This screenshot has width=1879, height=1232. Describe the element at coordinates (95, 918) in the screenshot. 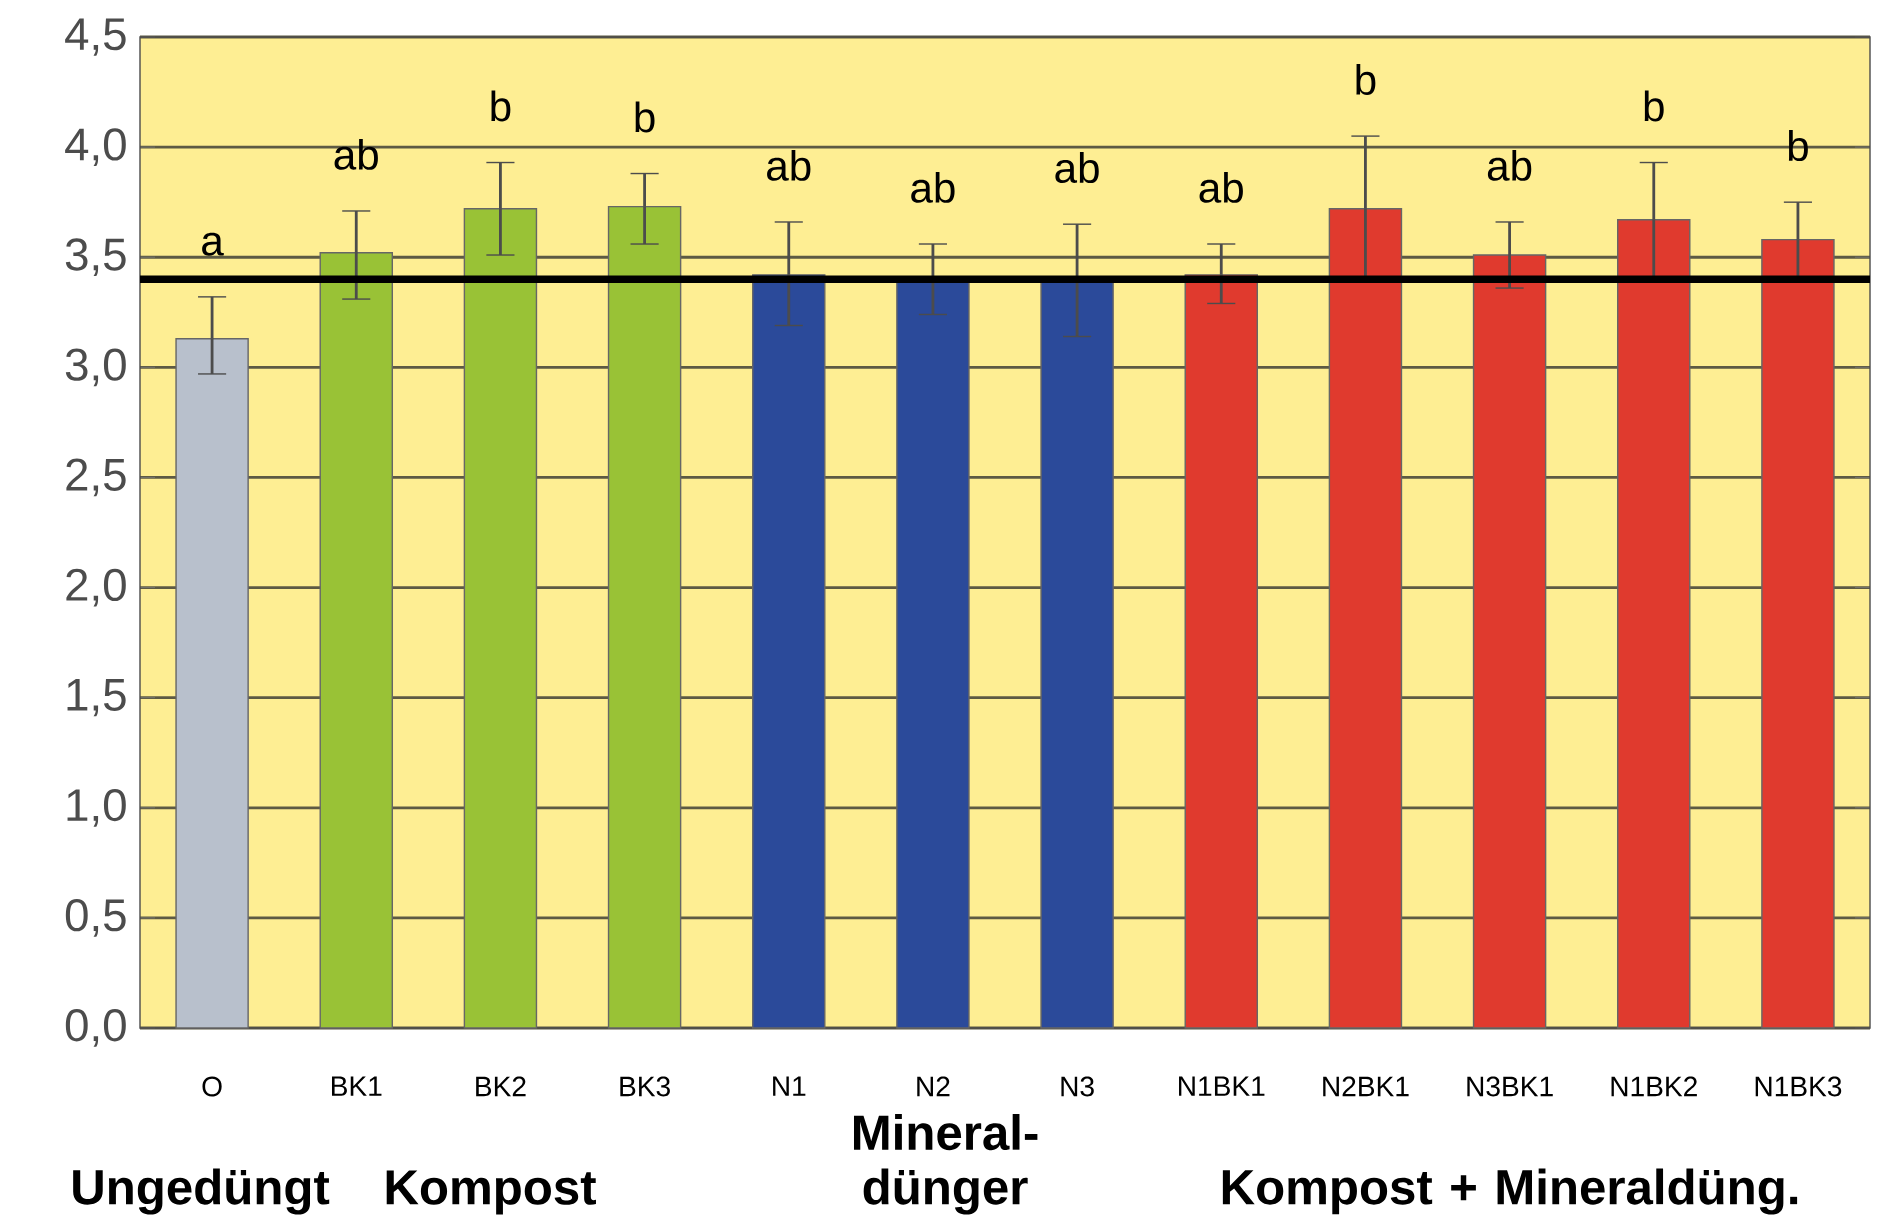

I see `y-tick-label: 0,5` at that location.